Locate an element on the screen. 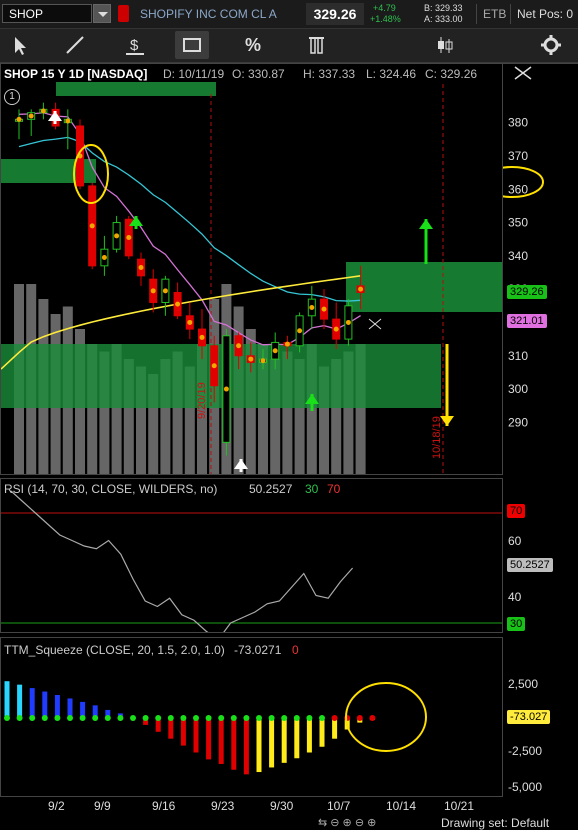 The width and height of the screenshot is (578, 830). price-level-icon: $ is located at coordinates (135, 46).